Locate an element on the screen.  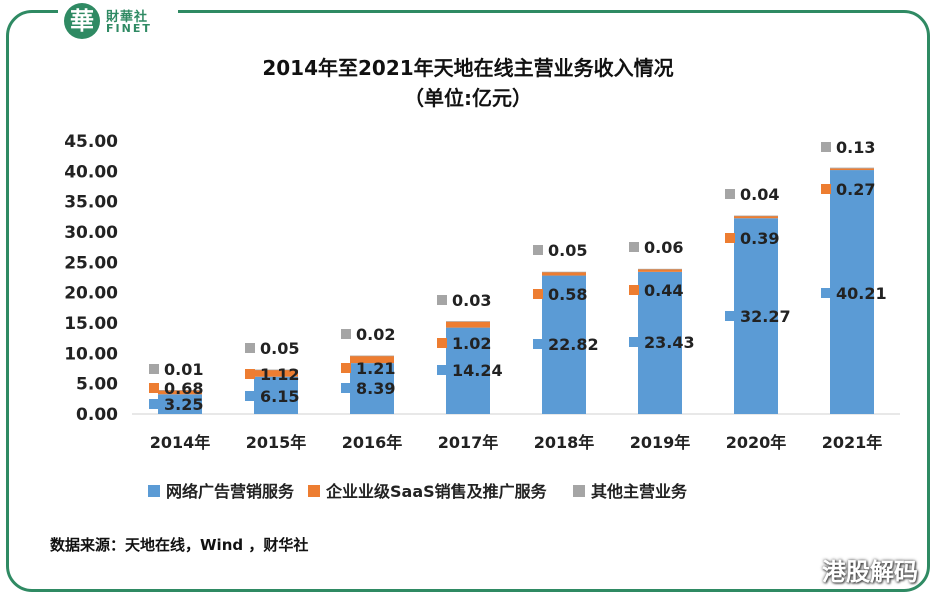
x-tick-label: 2015年 is located at coordinates (276, 442).